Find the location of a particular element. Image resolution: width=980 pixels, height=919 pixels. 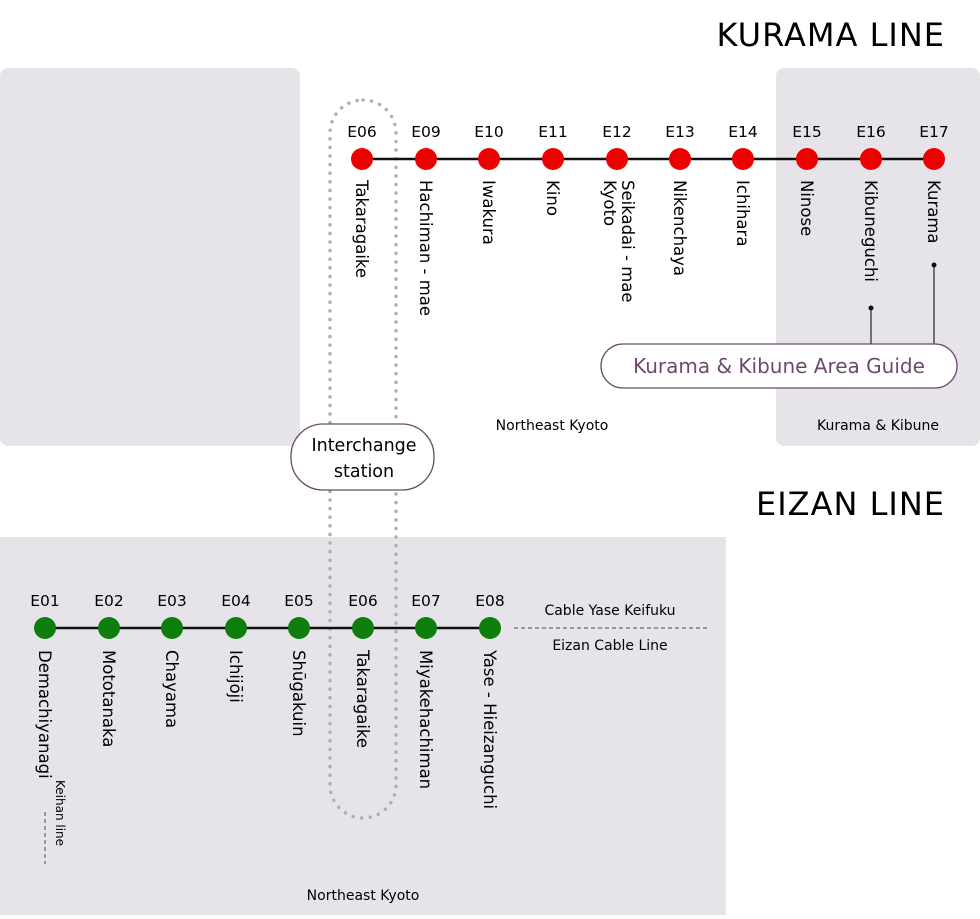

eizan-station-name-e07: Miyakehachiman is located at coordinates (425, 719).